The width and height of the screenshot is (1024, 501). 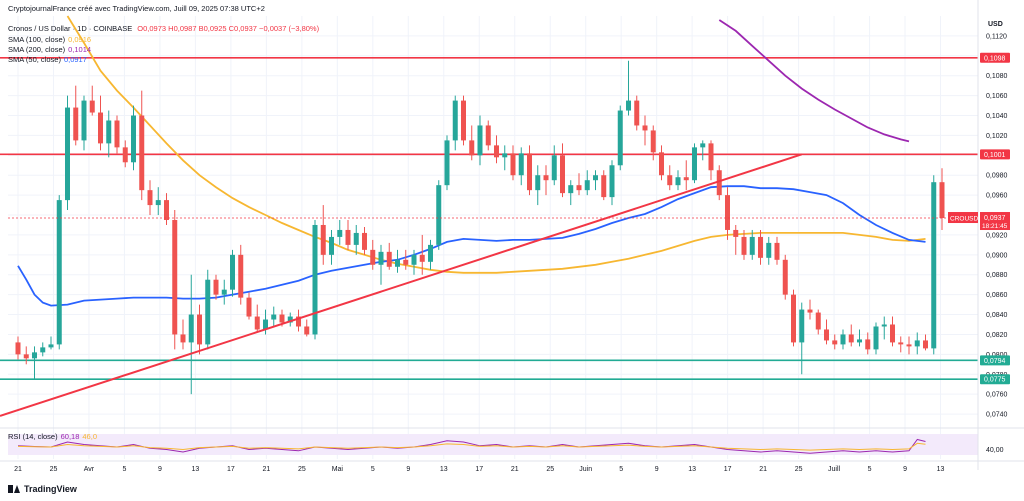 I want to click on legend-sma50: SMA (50, close) 0,0917, so click(x=47, y=59).